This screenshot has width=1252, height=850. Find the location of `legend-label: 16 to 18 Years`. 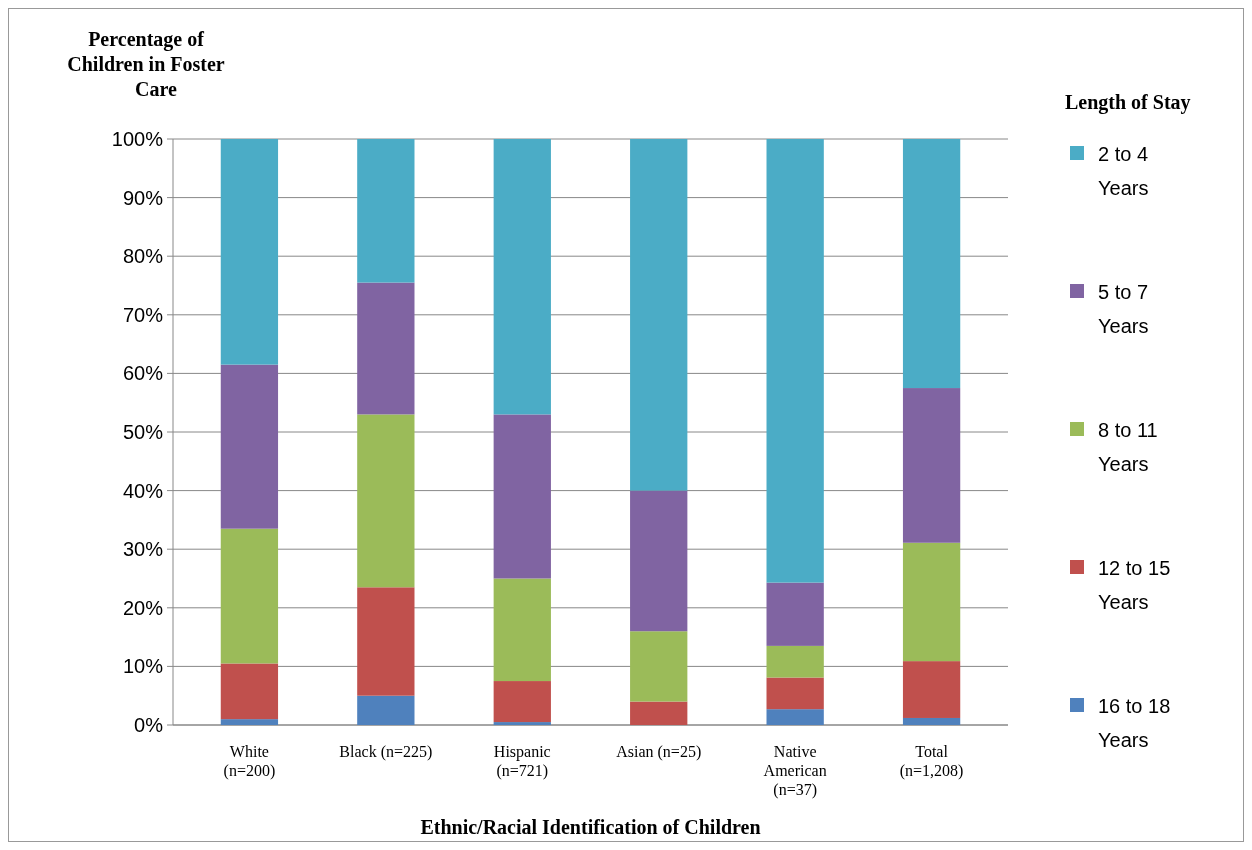

legend-label: 16 to 18 Years is located at coordinates (1134, 723).